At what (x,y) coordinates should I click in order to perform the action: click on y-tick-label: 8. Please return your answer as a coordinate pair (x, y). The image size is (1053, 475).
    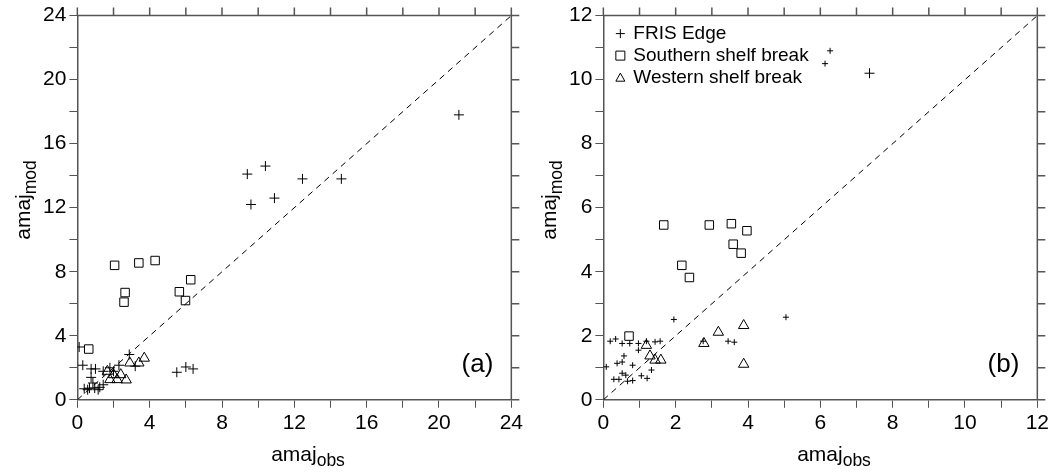
    Looking at the image, I should click on (60, 270).